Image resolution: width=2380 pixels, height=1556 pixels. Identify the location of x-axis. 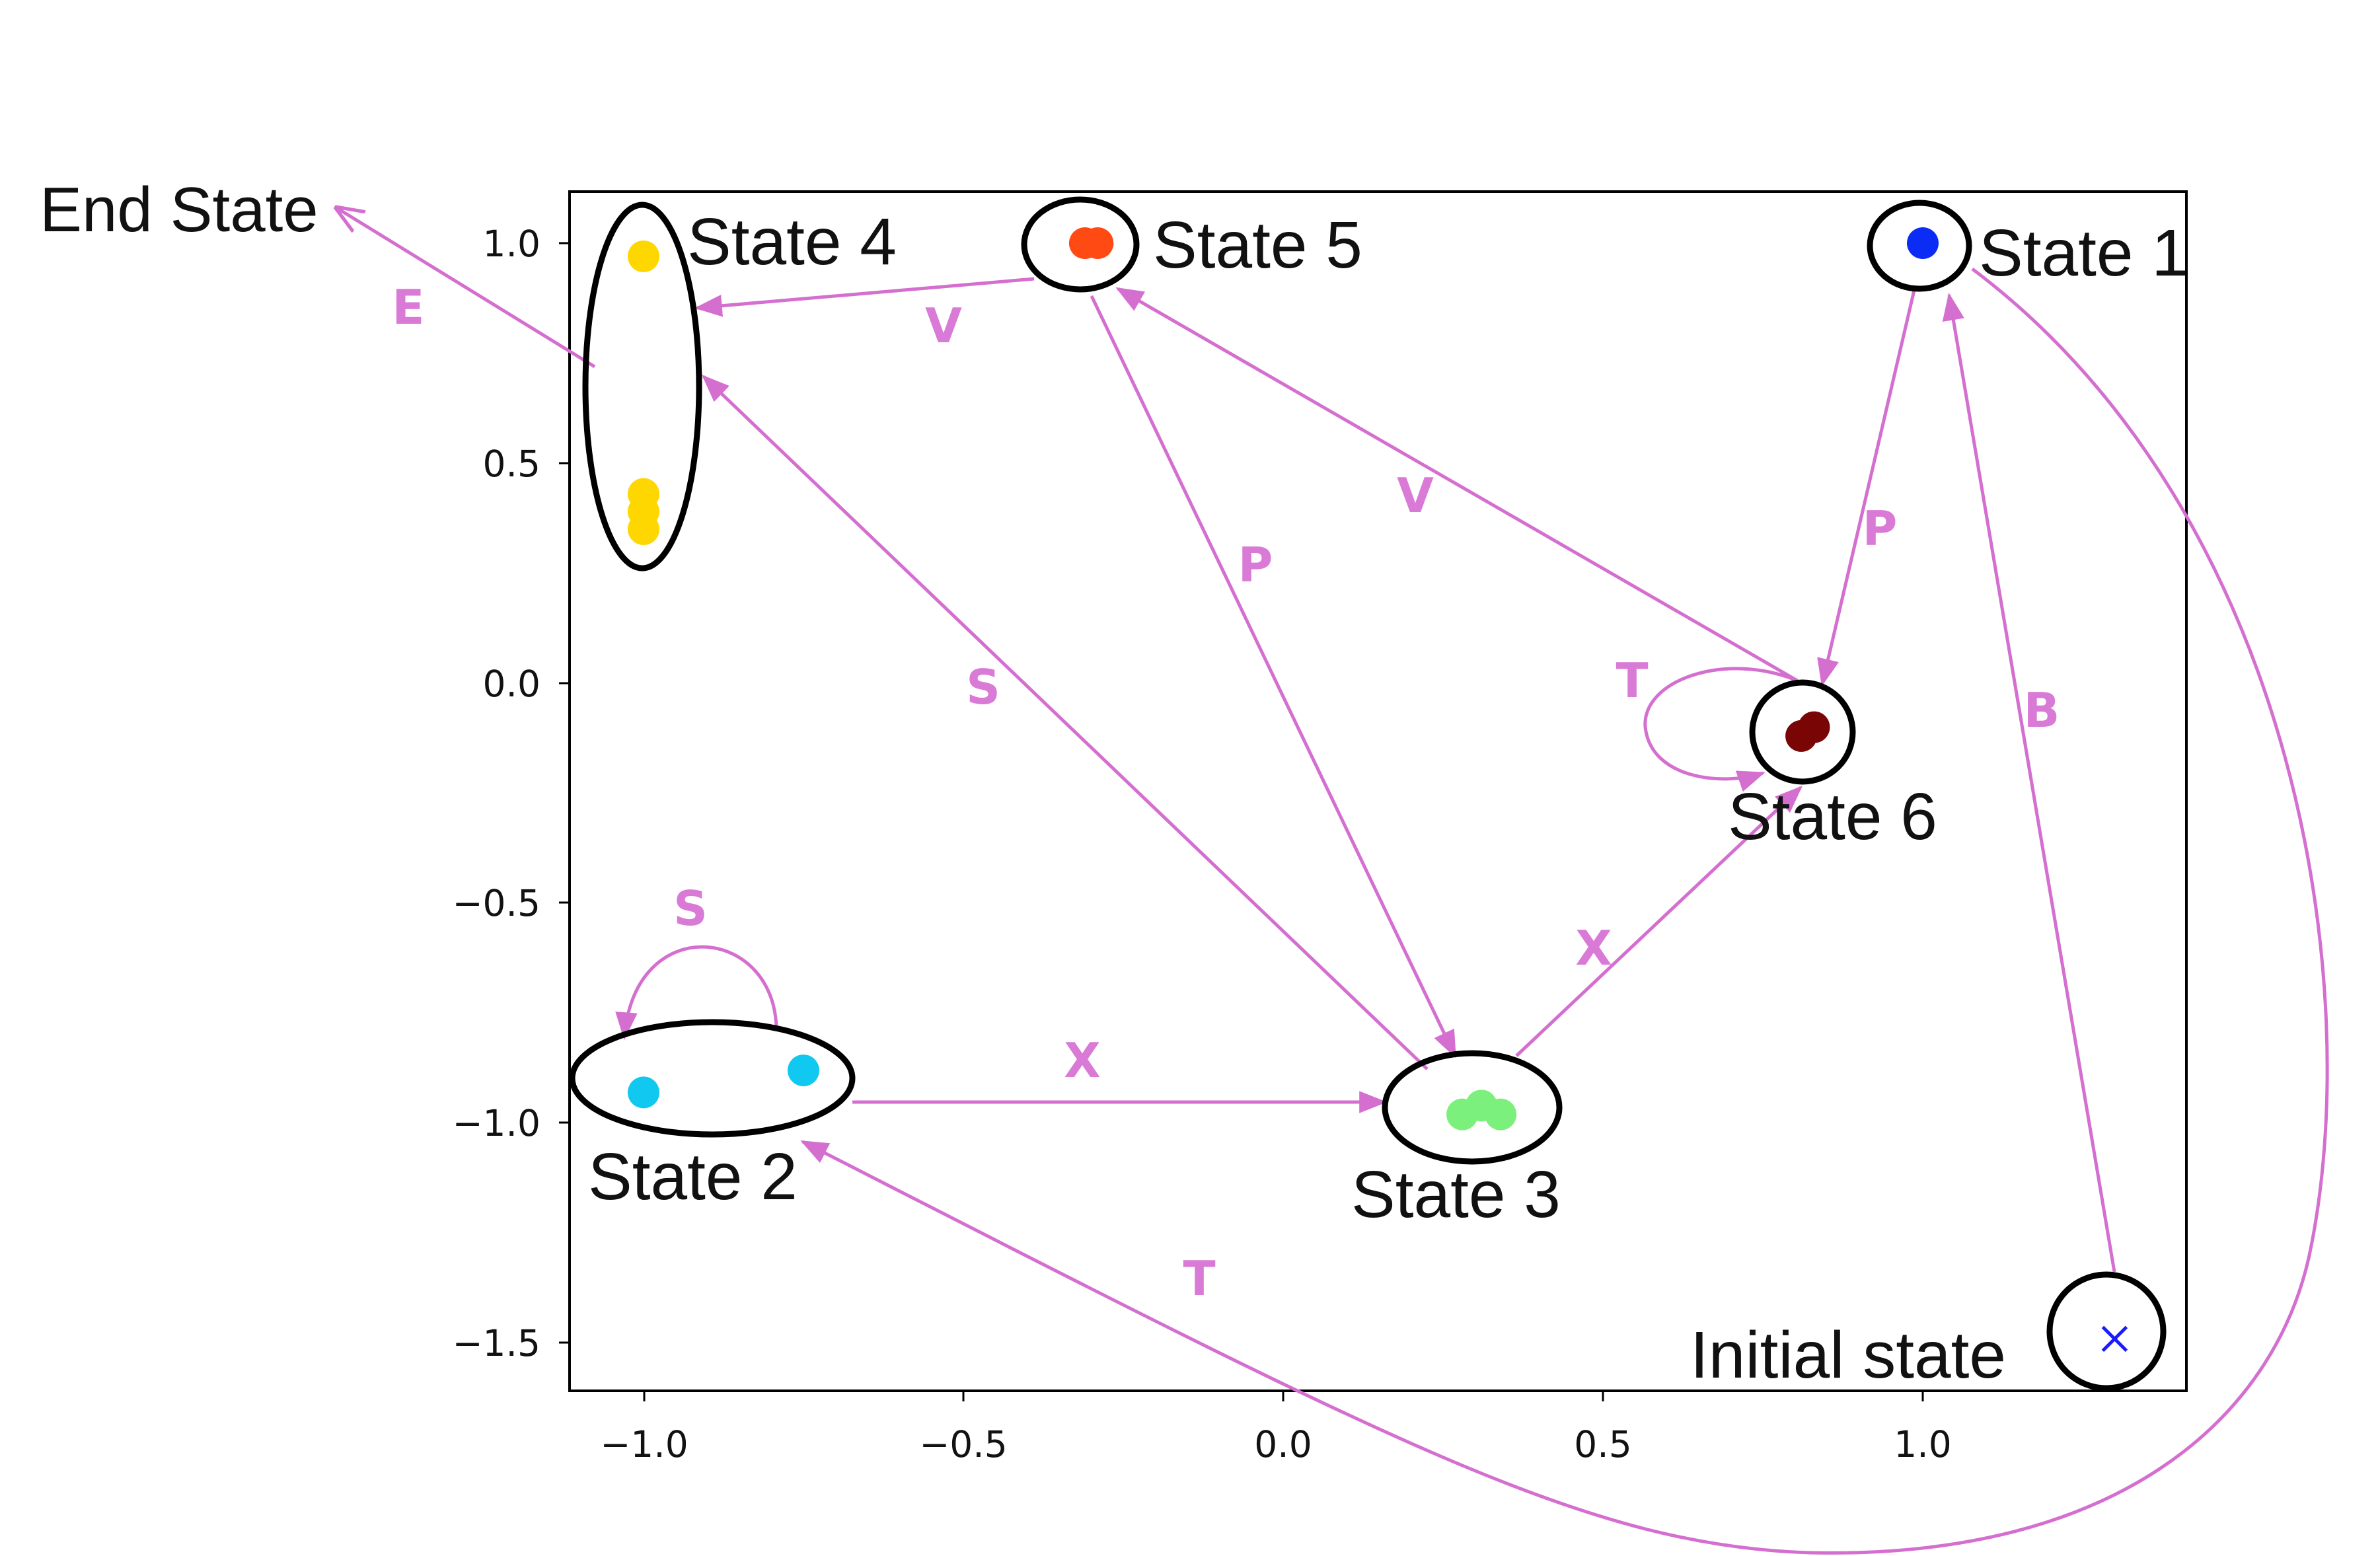
(1283, 1396).